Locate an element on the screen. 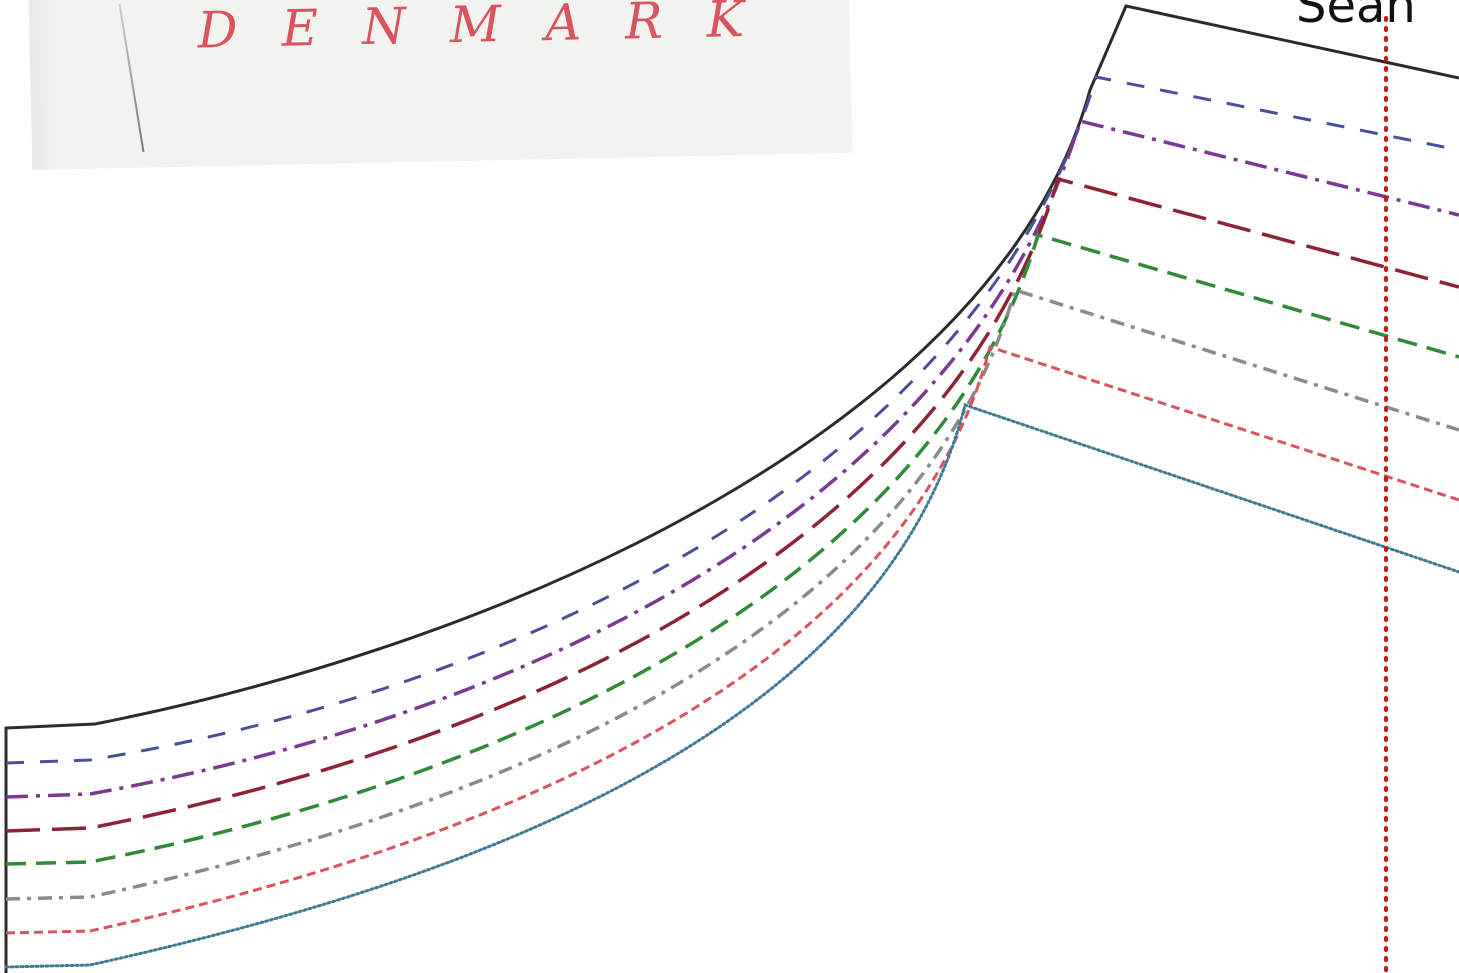 This screenshot has height=973, width=1459. seam-label: Sean is located at coordinates (1356, 17).